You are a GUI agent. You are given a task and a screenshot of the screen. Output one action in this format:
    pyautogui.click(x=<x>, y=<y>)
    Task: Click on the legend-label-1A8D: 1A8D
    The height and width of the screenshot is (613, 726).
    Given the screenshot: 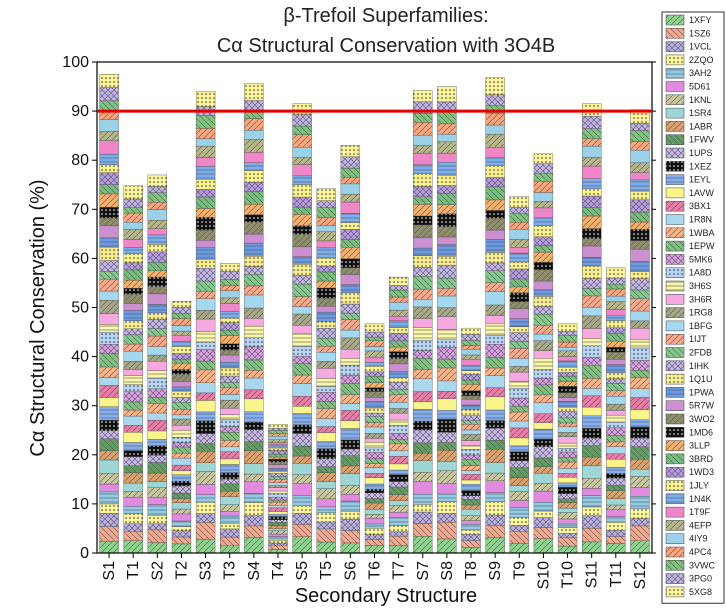 What is the action you would take?
    pyautogui.click(x=700, y=273)
    